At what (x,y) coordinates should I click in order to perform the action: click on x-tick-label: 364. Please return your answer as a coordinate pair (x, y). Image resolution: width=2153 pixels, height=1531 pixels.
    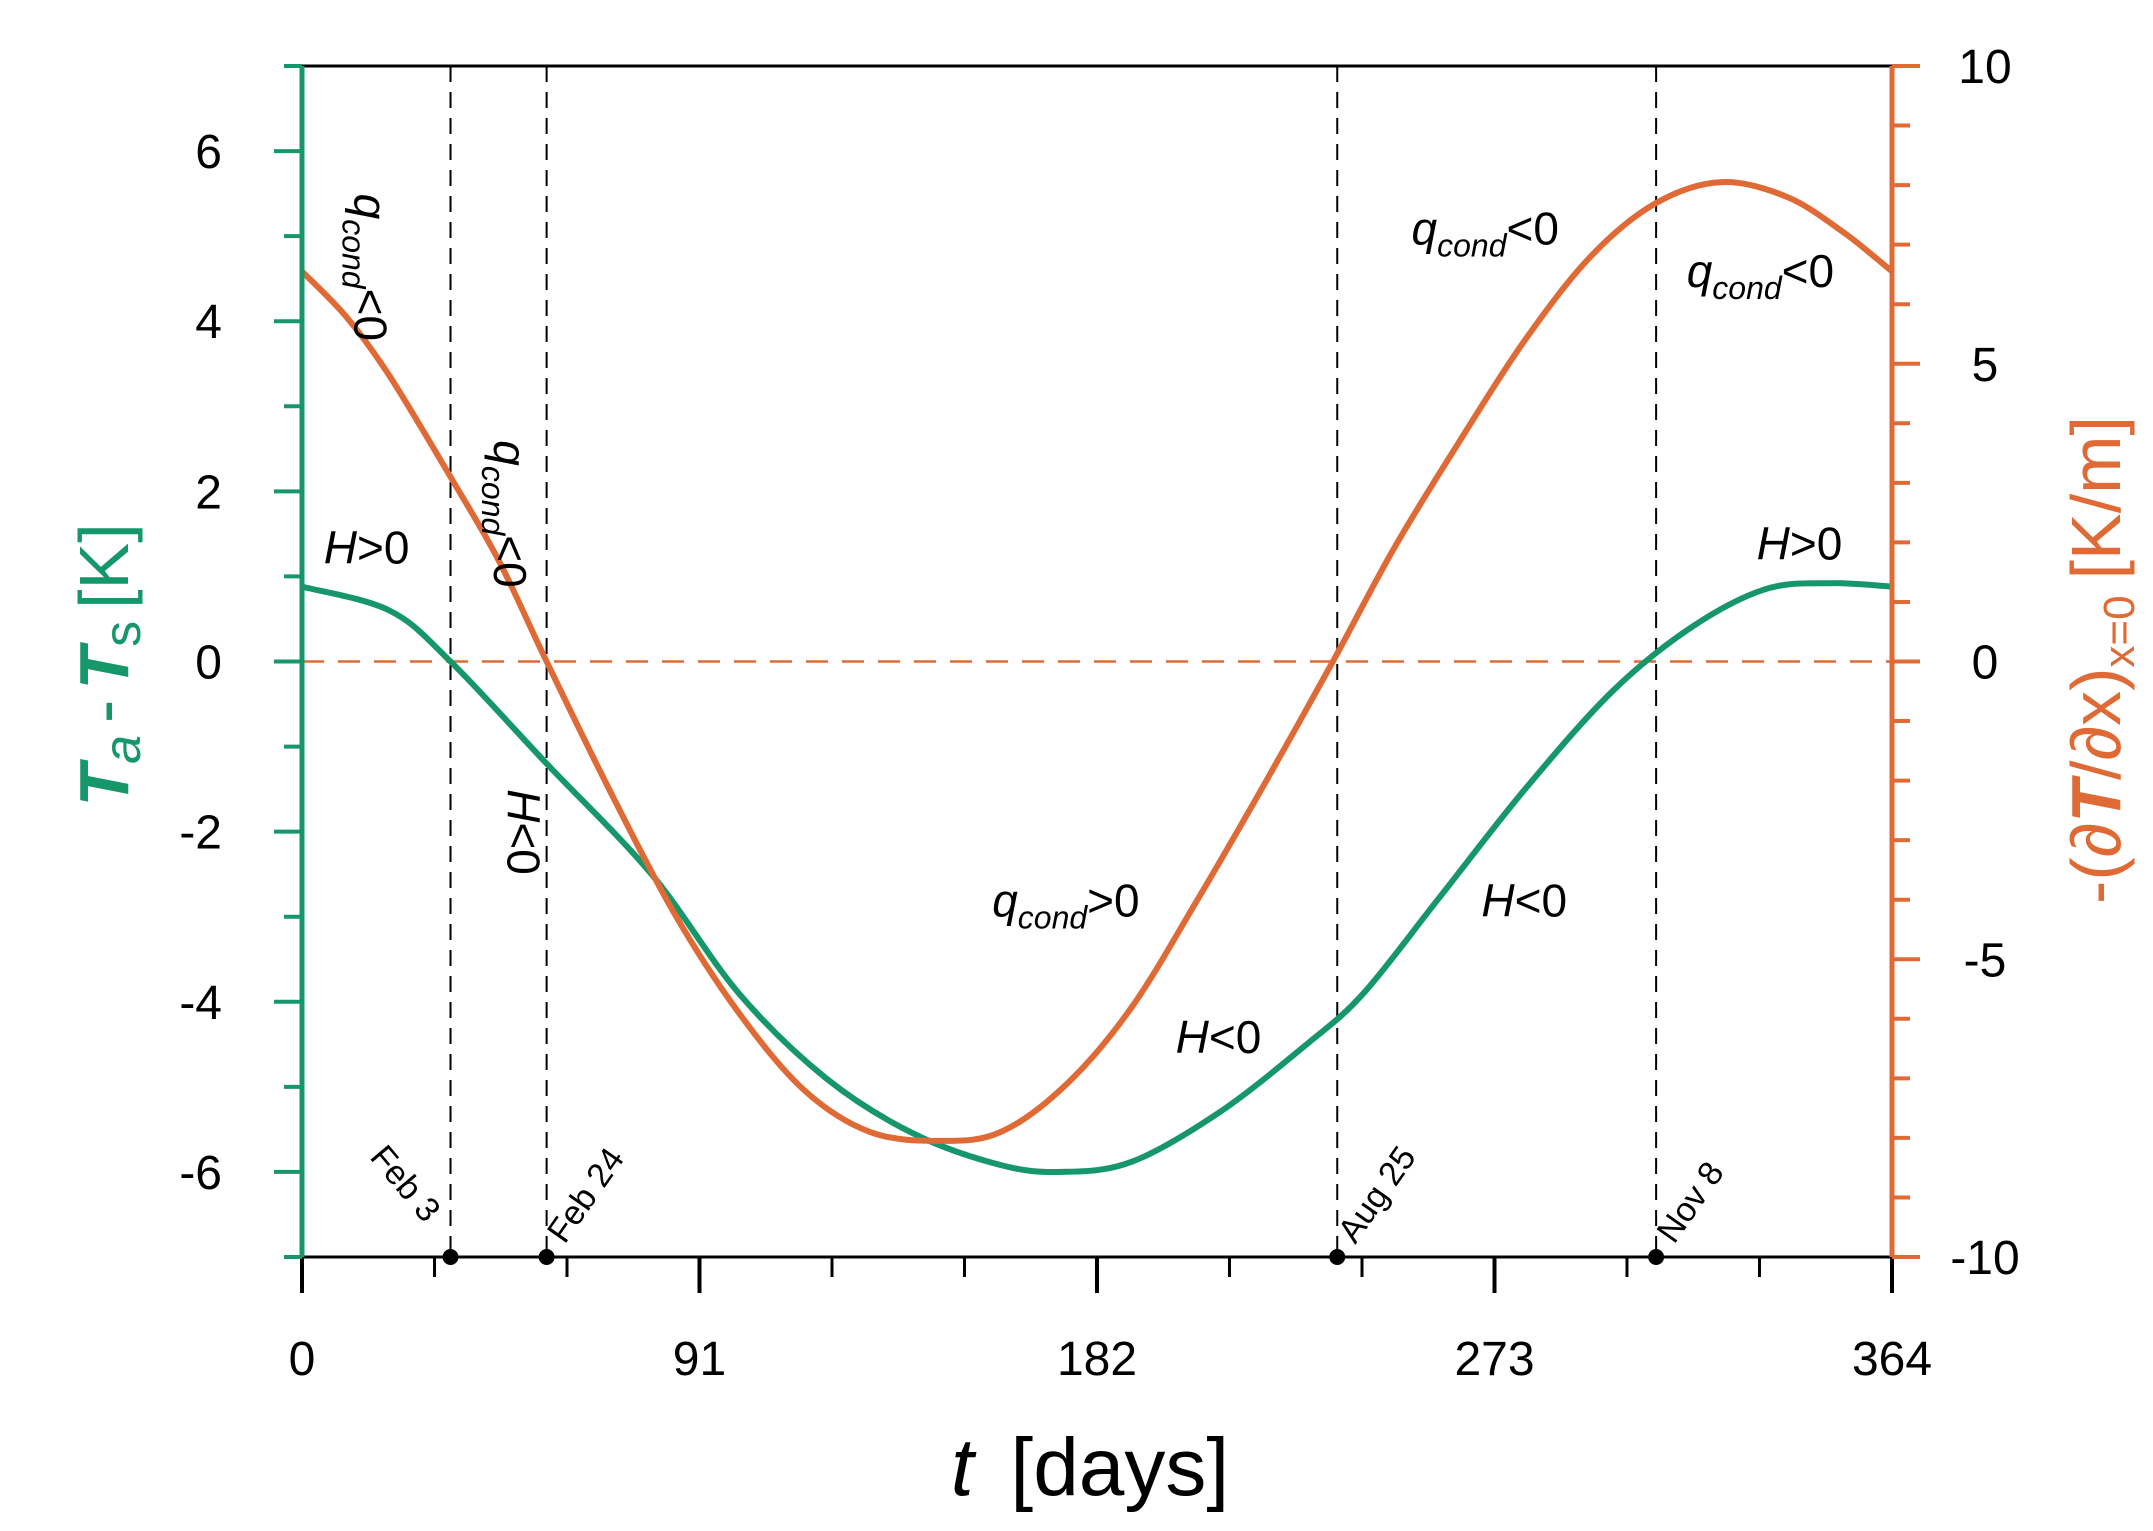
    Looking at the image, I should click on (1892, 1359).